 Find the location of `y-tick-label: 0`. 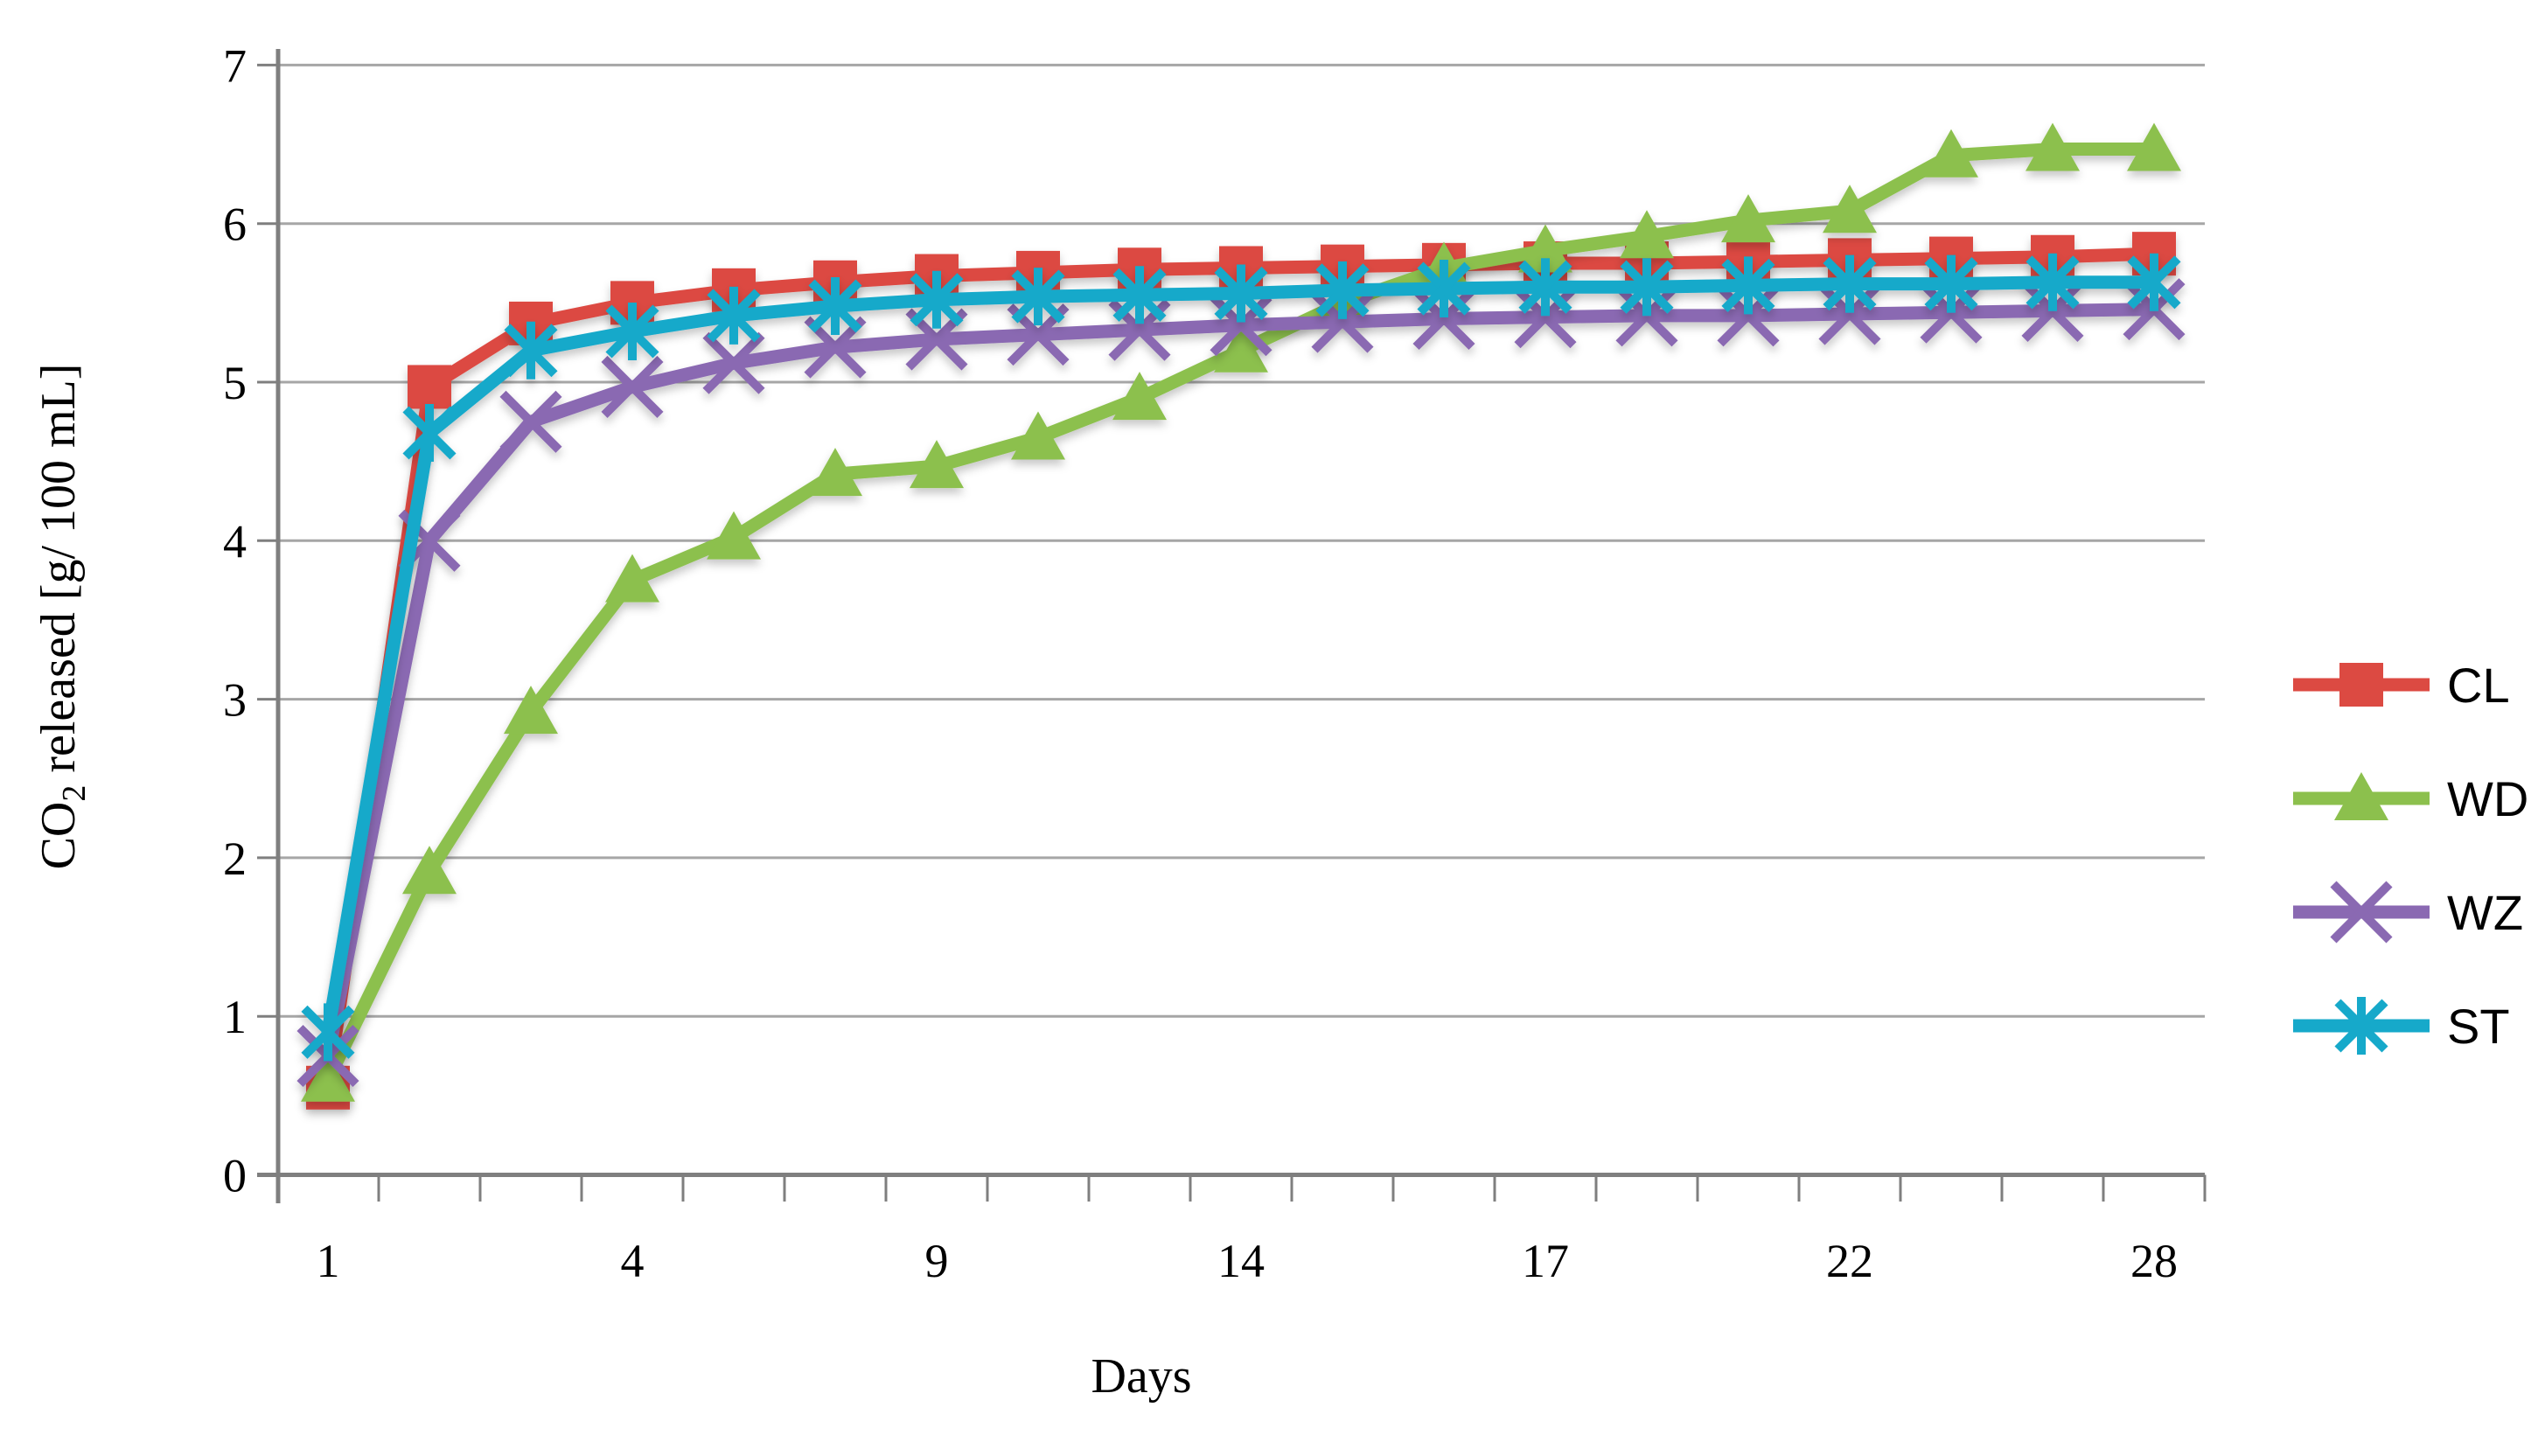

y-tick-label: 0 is located at coordinates (235, 1176).